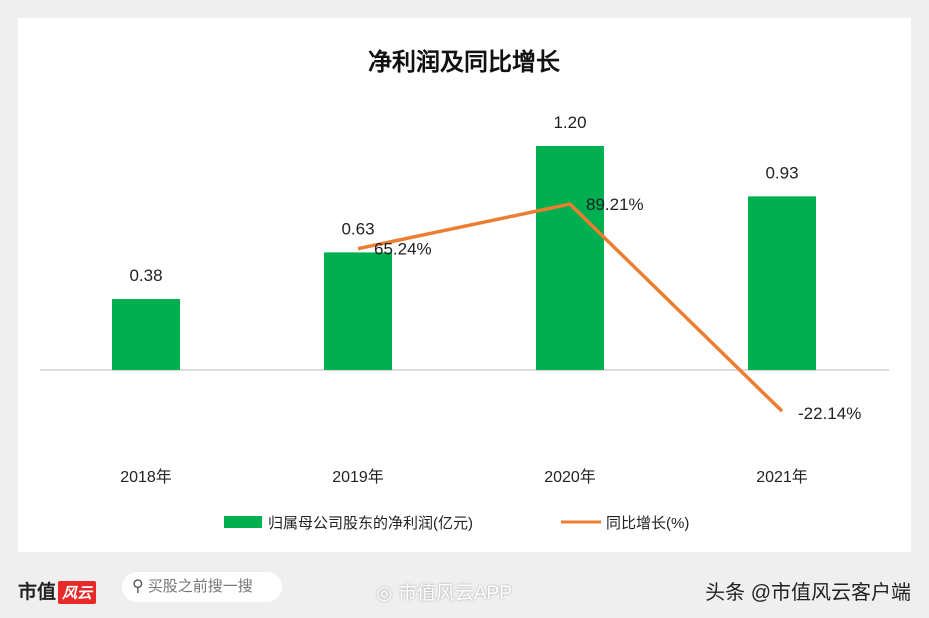  Describe the element at coordinates (145, 275) in the screenshot. I see `bar-data-label: 0.38` at that location.